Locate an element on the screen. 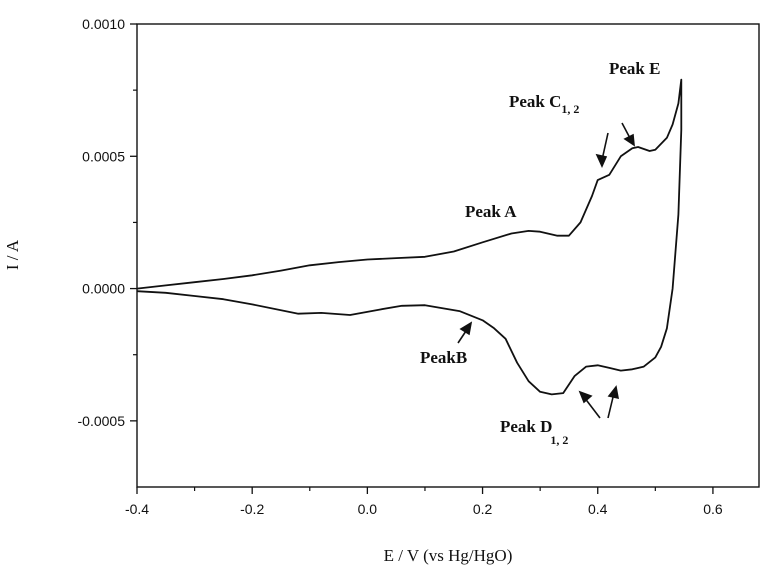 Image resolution: width=761 pixels, height=570 pixels. arrow-peak-c1 is located at coordinates (605, 146).